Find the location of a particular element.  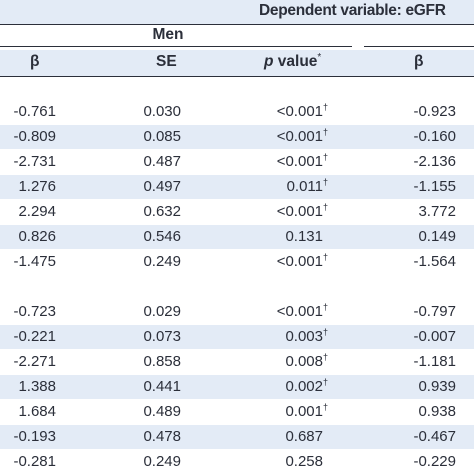

beta-cell: 1.276 is located at coordinates (37, 186).